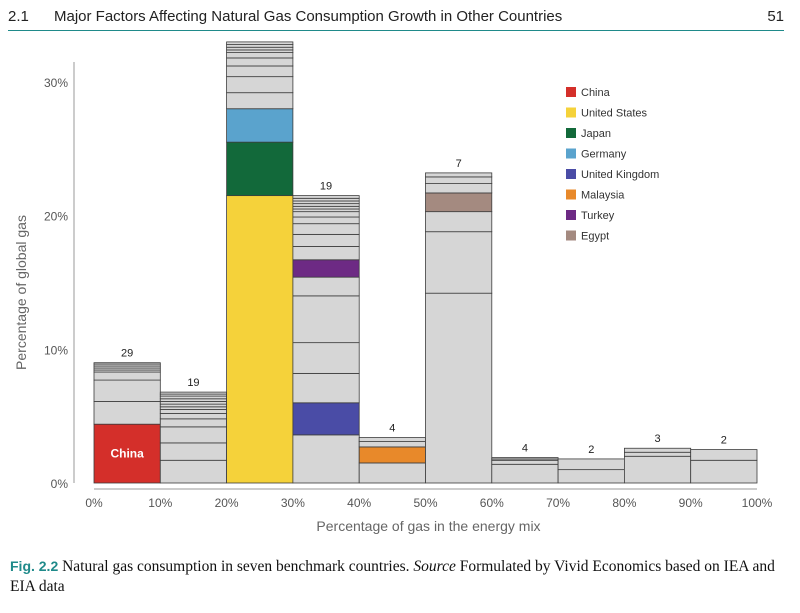  Describe the element at coordinates (326, 419) in the screenshot. I see `bar-segment-united-kingdom` at that location.